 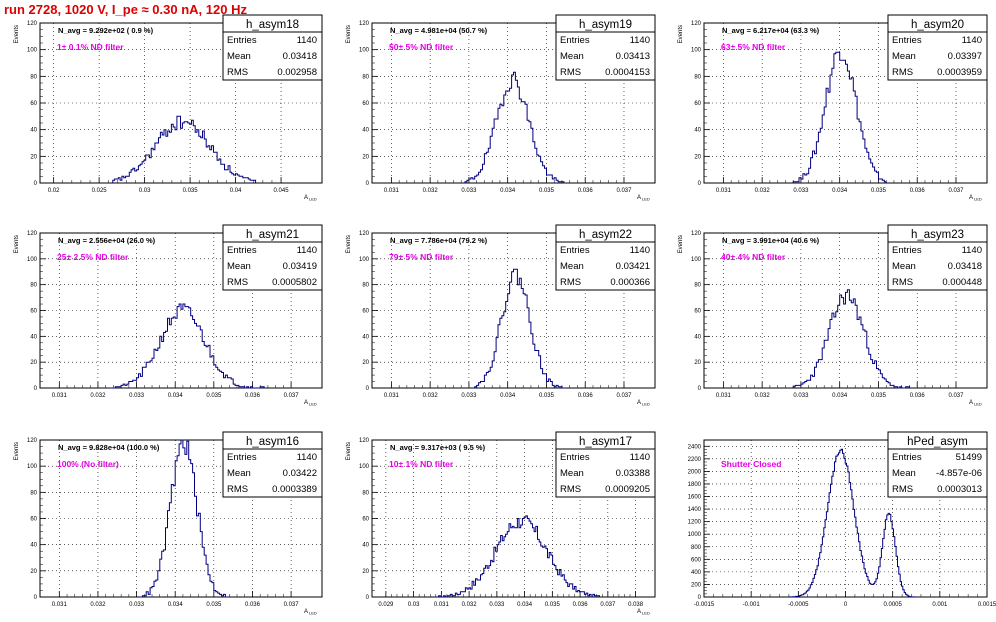 What do you see at coordinates (892, 605) in the screenshot?
I see `x-tick-label: 0.0005` at bounding box center [892, 605].